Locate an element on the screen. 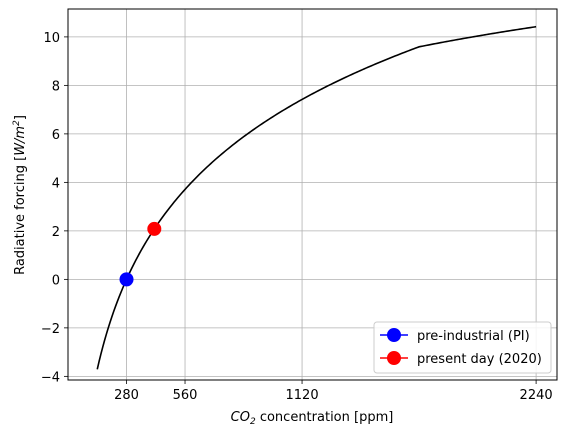 The image size is (573, 436). legend-items: pre-industrial (PI) present day (2020) is located at coordinates (461, 347).